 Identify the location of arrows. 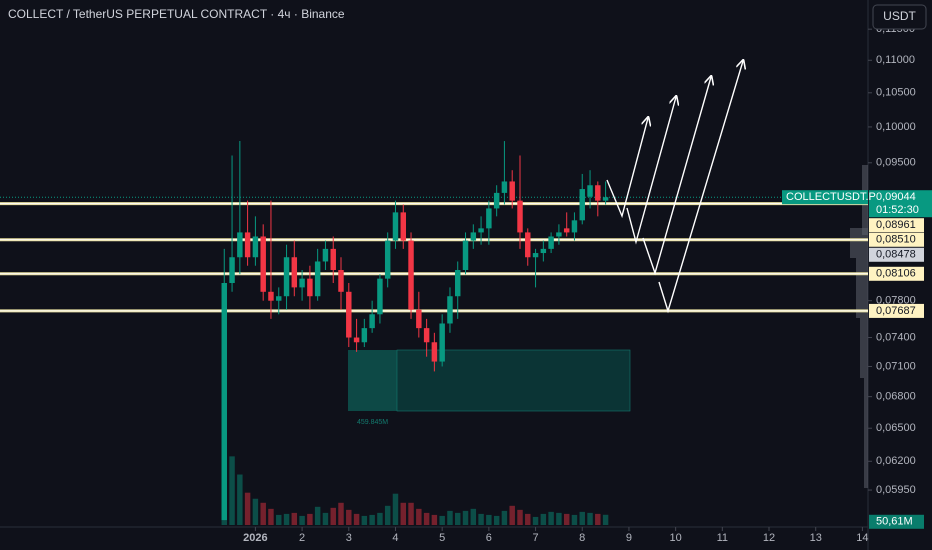
(674, 187).